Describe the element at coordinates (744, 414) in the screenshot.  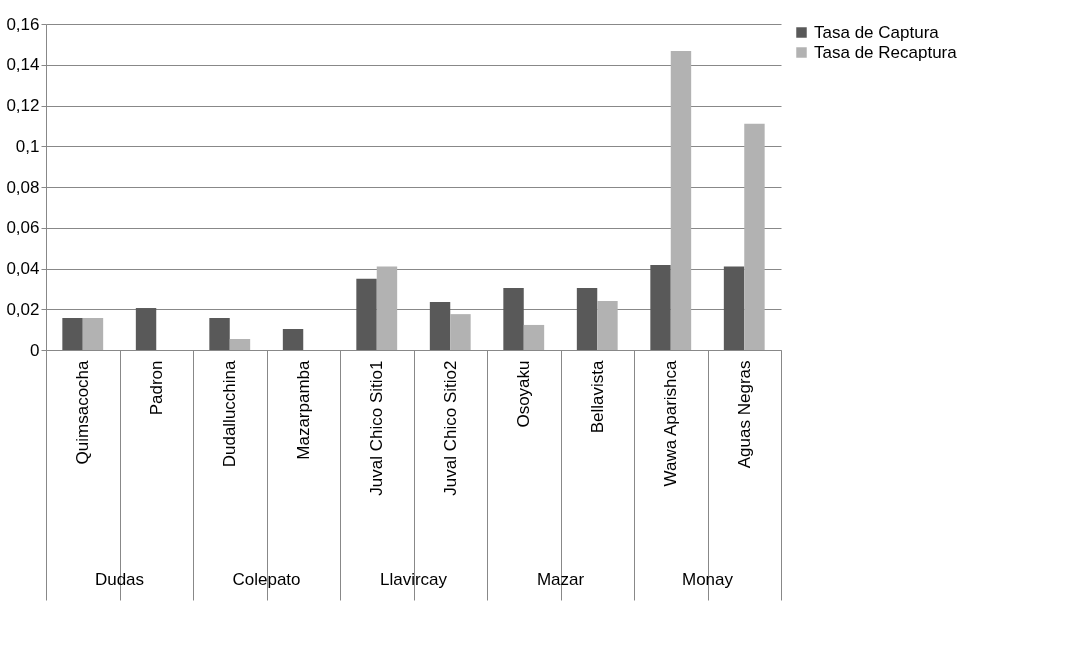
I see `x-tick-label: Aguas Negras` at that location.